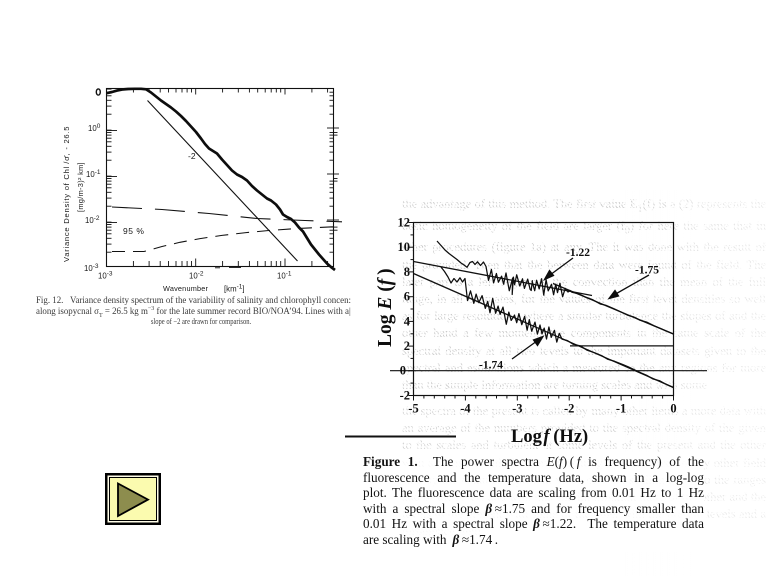 The image size is (768, 576). I want to click on svg-text: 8, so click(407, 272).